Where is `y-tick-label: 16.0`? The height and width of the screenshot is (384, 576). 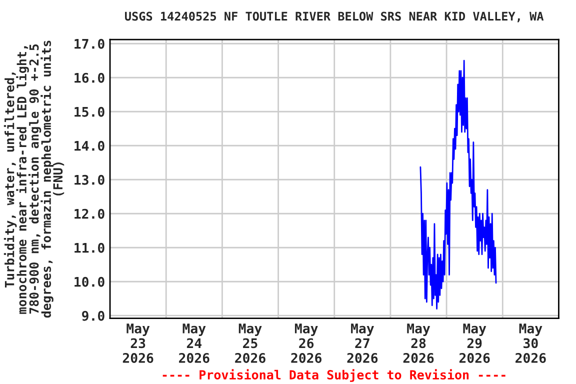 y-tick-label: 16.0 is located at coordinates (89, 77).